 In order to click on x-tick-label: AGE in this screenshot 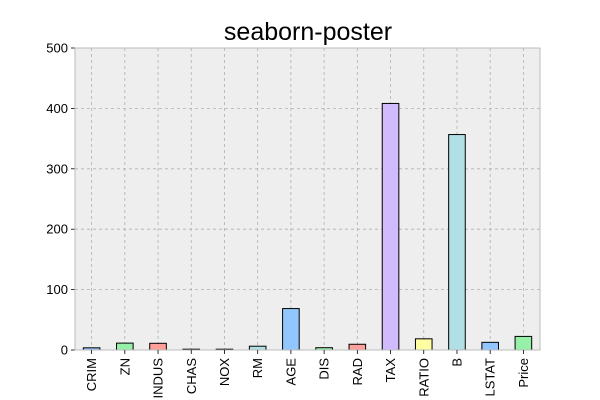, I will do `click(290, 372)`.